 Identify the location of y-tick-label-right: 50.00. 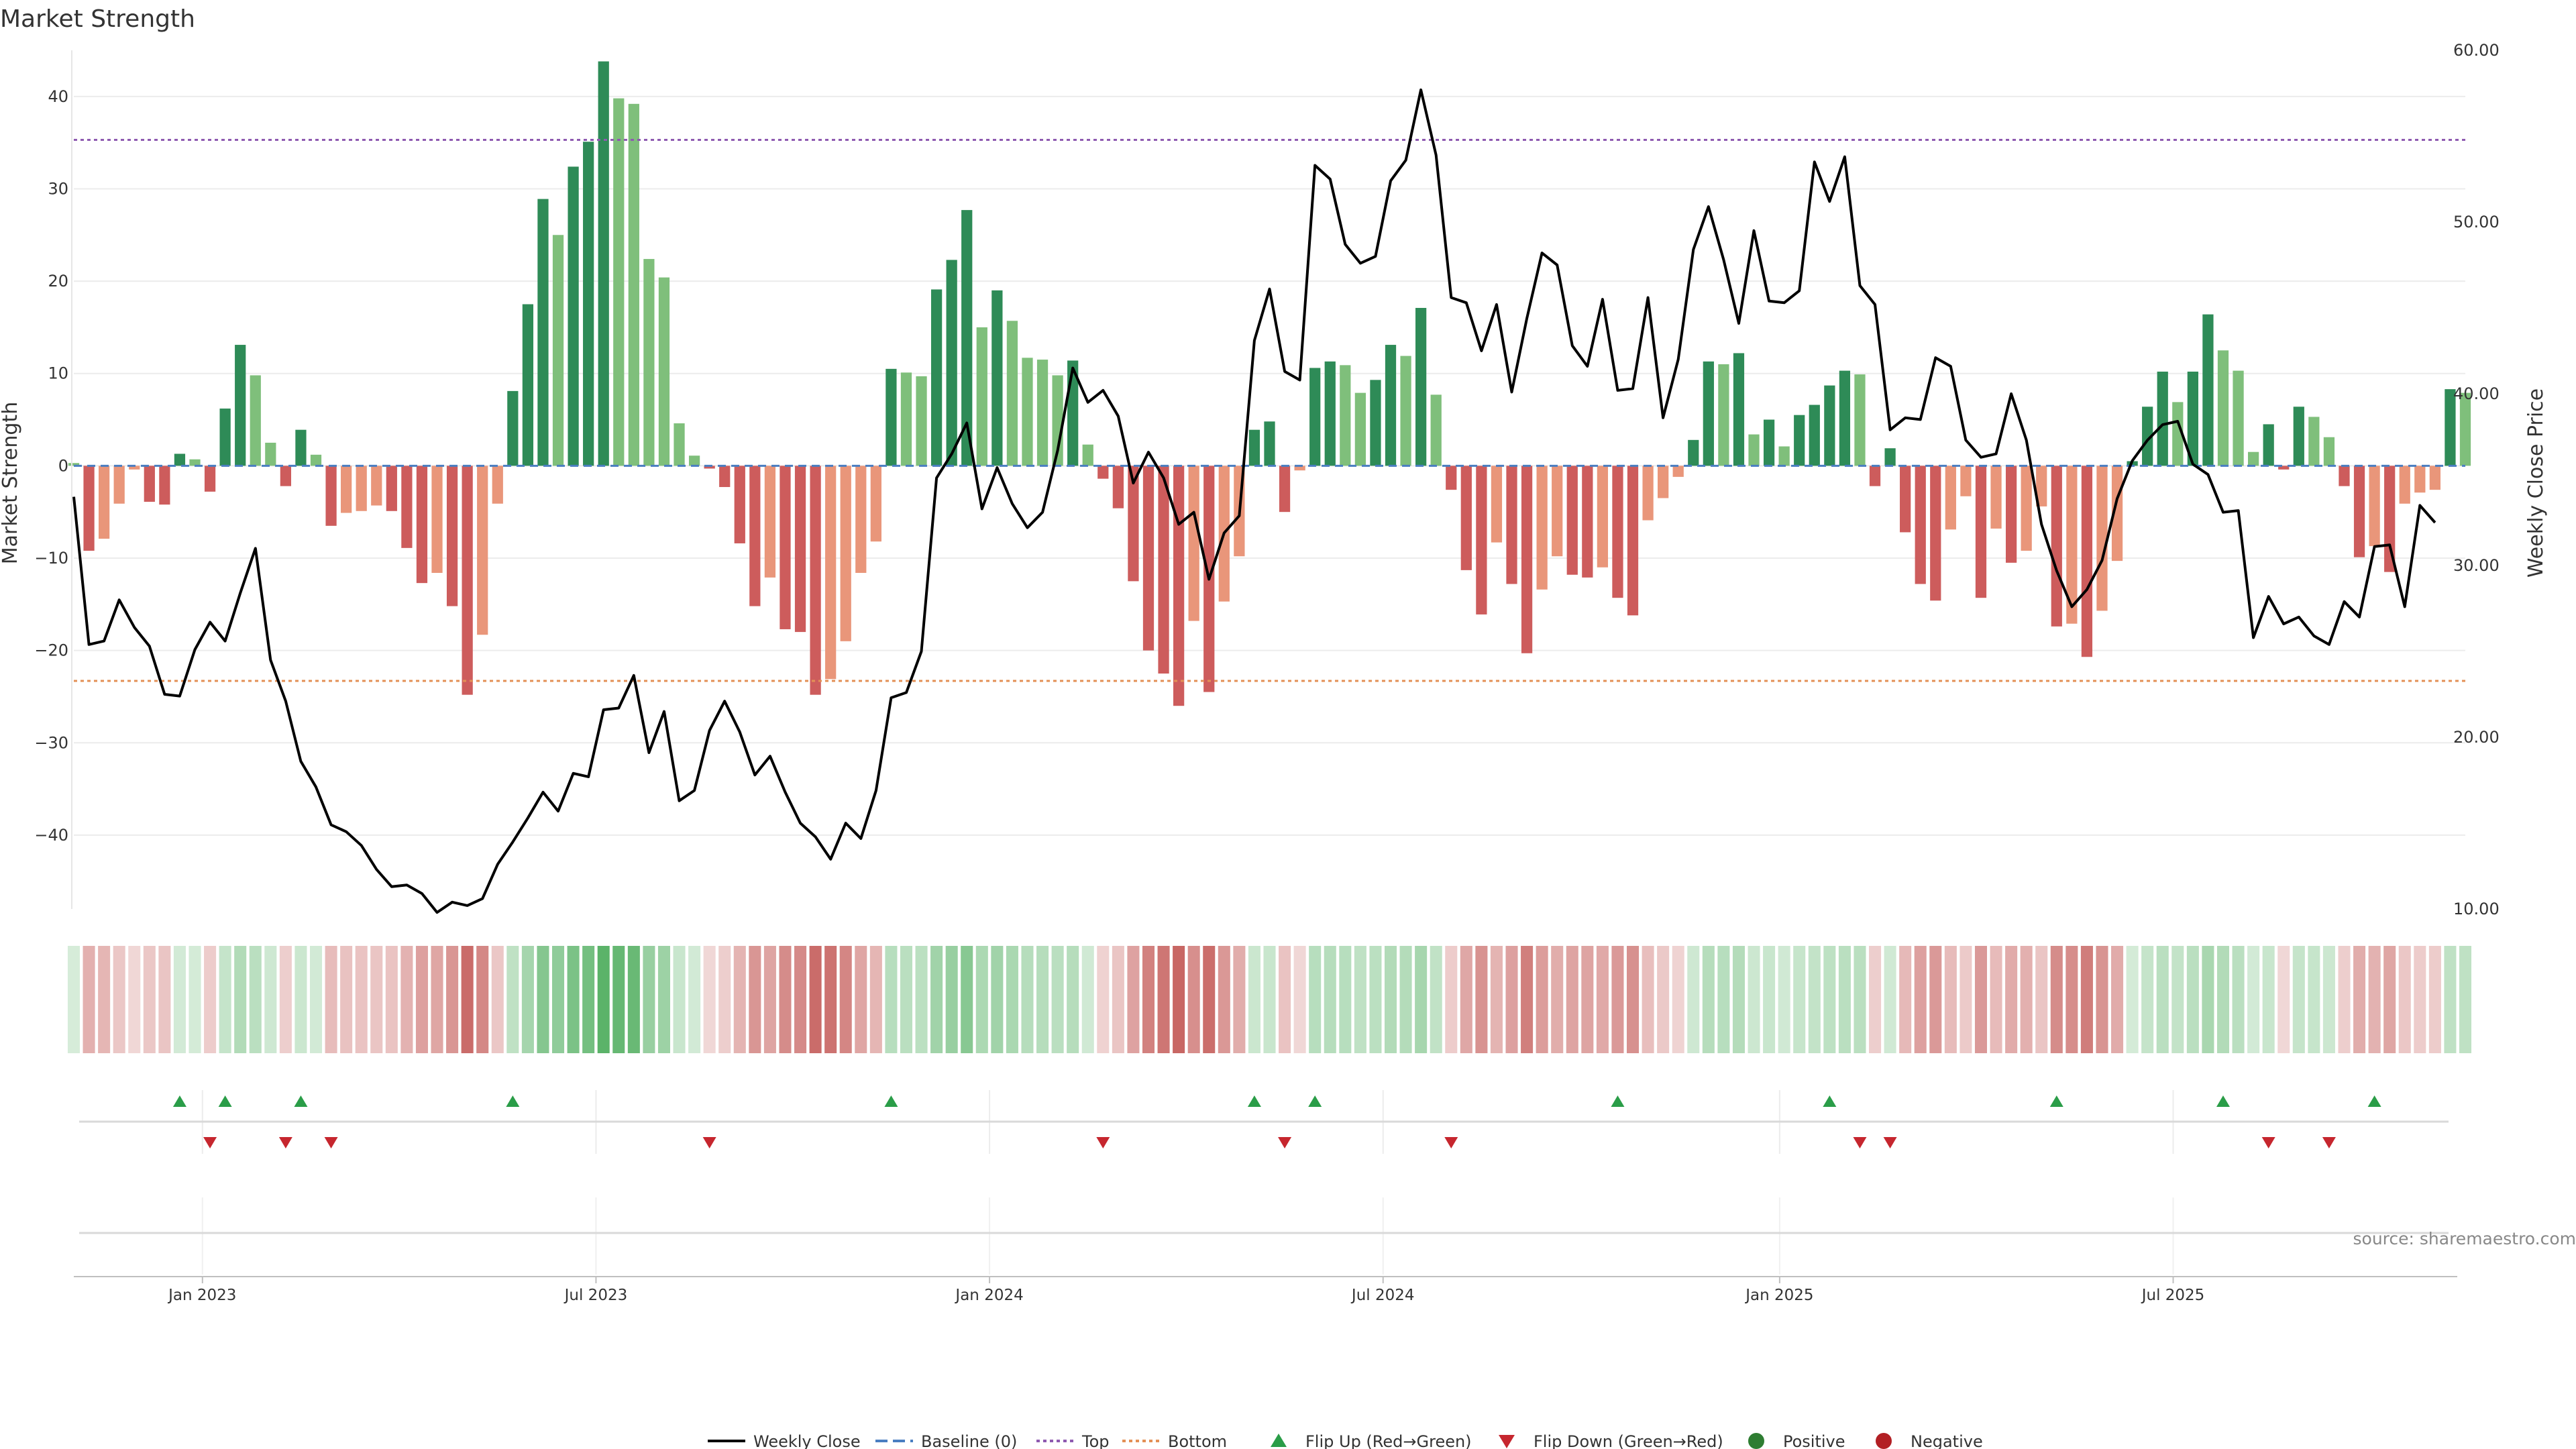
(2476, 222).